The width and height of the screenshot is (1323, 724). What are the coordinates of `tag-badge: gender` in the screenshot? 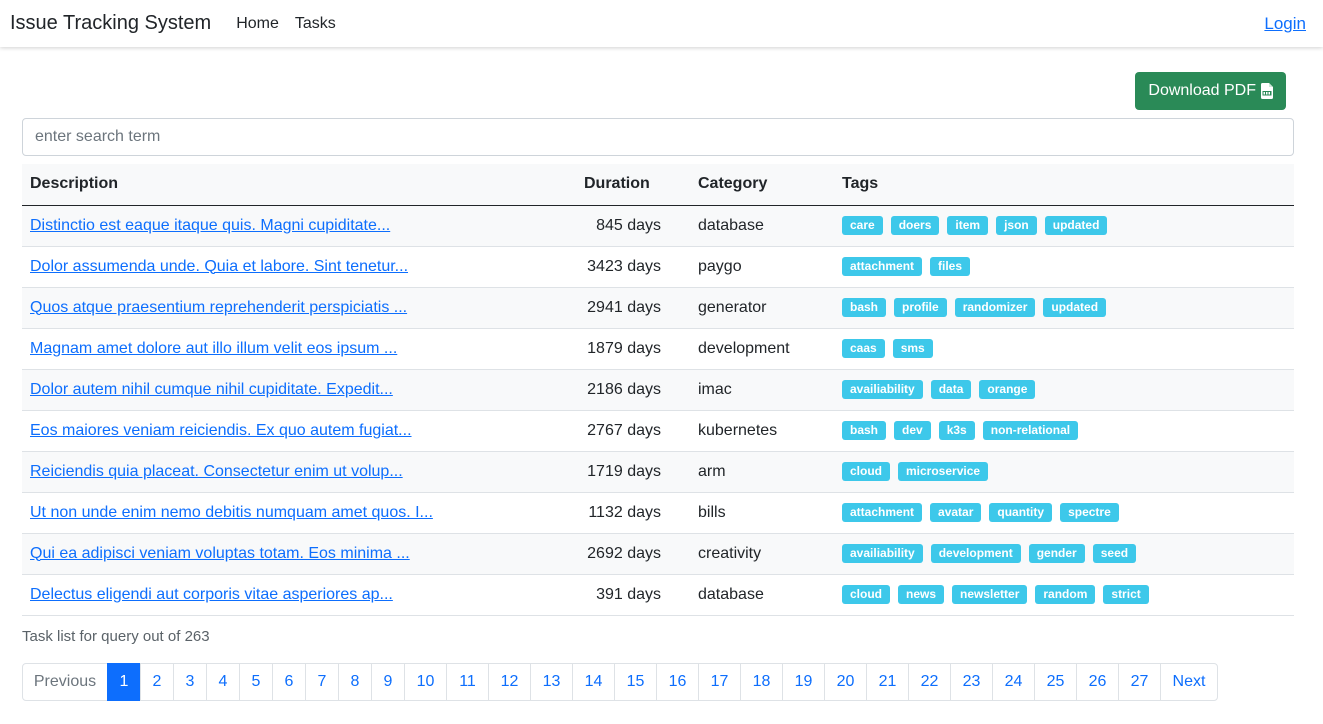 It's located at (1056, 553).